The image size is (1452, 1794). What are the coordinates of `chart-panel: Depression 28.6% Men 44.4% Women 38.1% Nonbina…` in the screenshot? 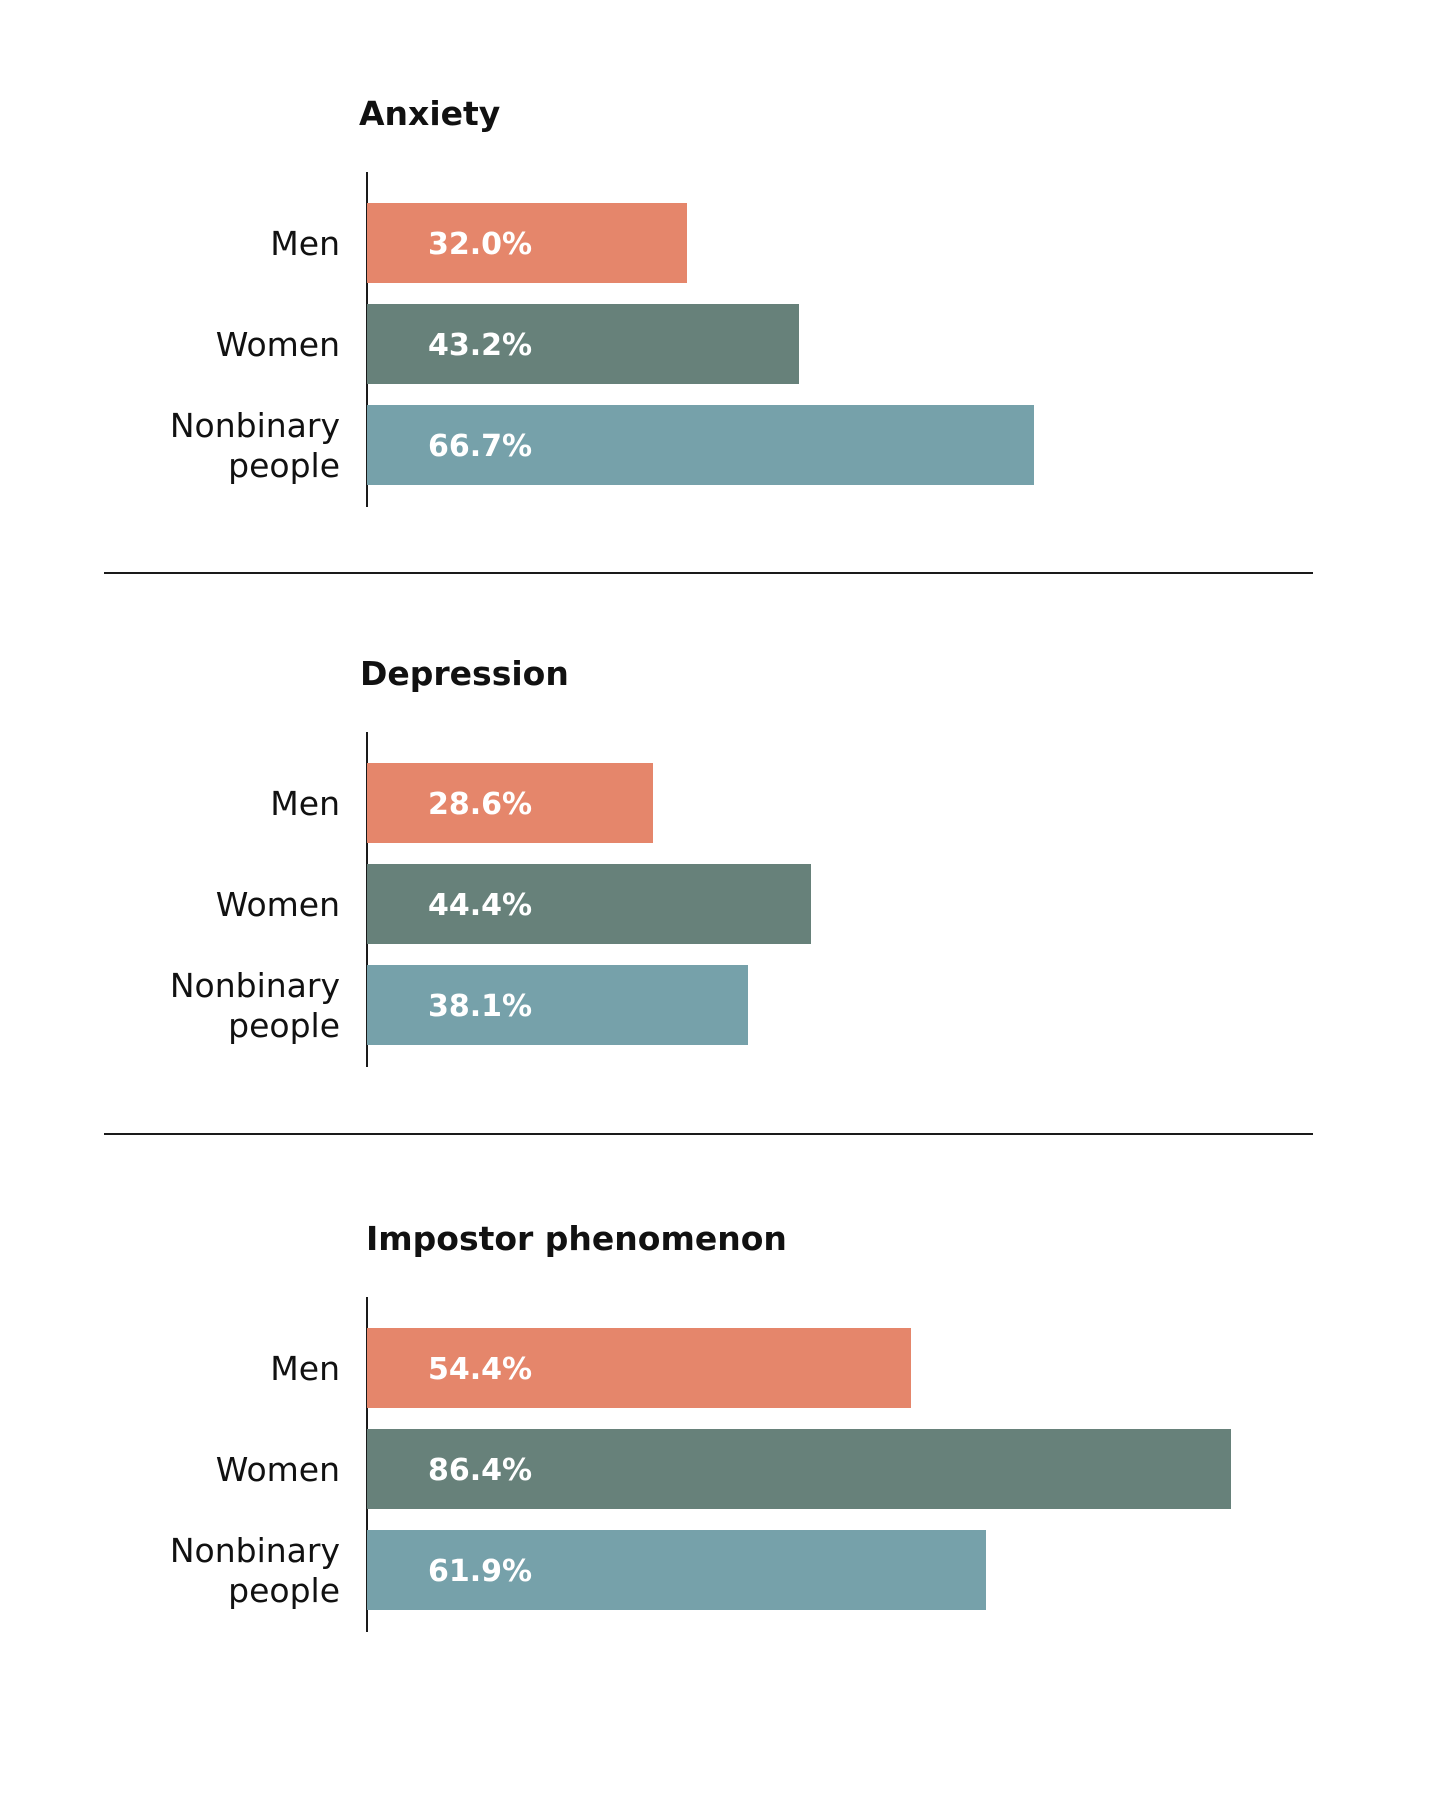 It's located at (490, 860).